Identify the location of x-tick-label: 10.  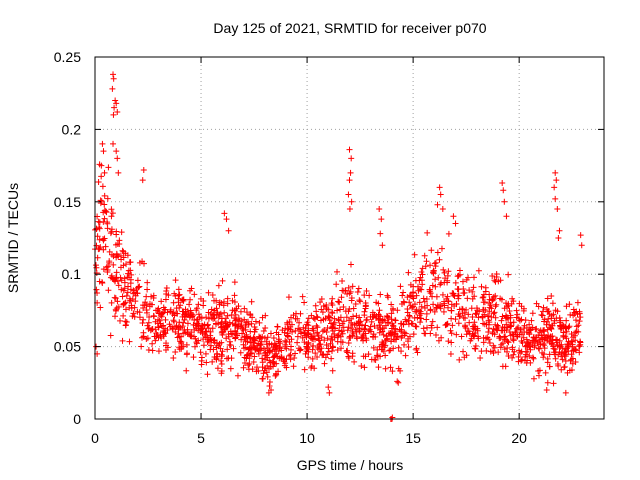
(307, 438).